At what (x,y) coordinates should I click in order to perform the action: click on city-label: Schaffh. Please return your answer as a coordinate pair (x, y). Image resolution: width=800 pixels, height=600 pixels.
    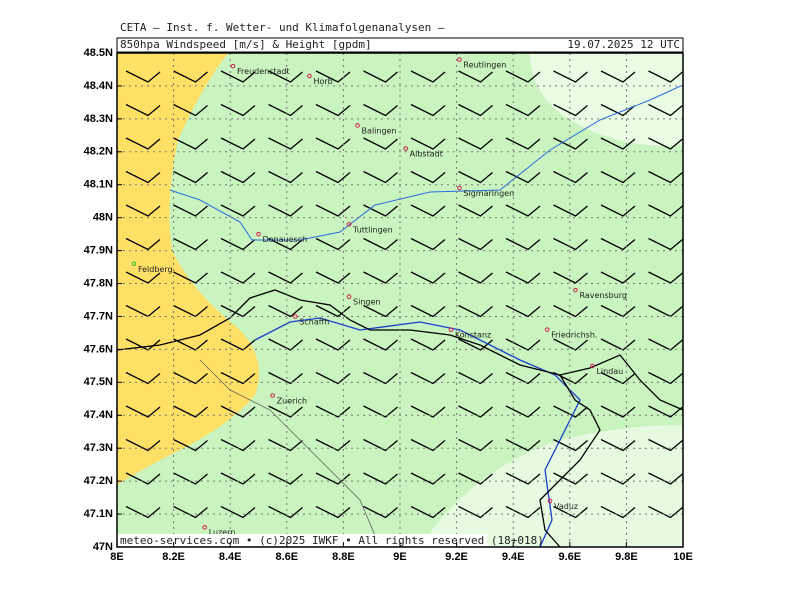
    Looking at the image, I should click on (314, 321).